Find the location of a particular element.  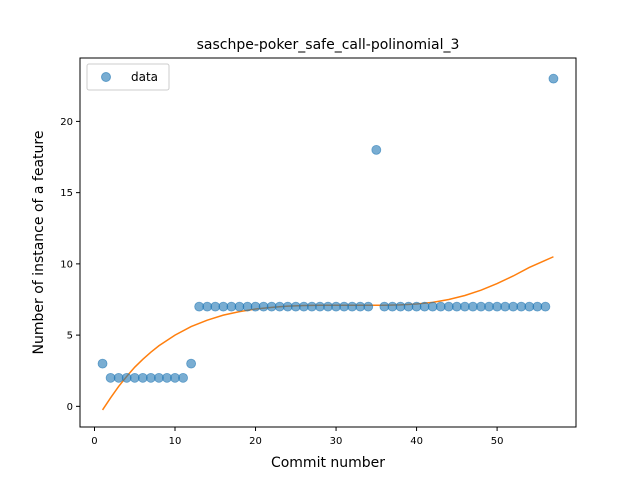

y-ticks: 0 5 10 15 20 is located at coordinates (70, 265).